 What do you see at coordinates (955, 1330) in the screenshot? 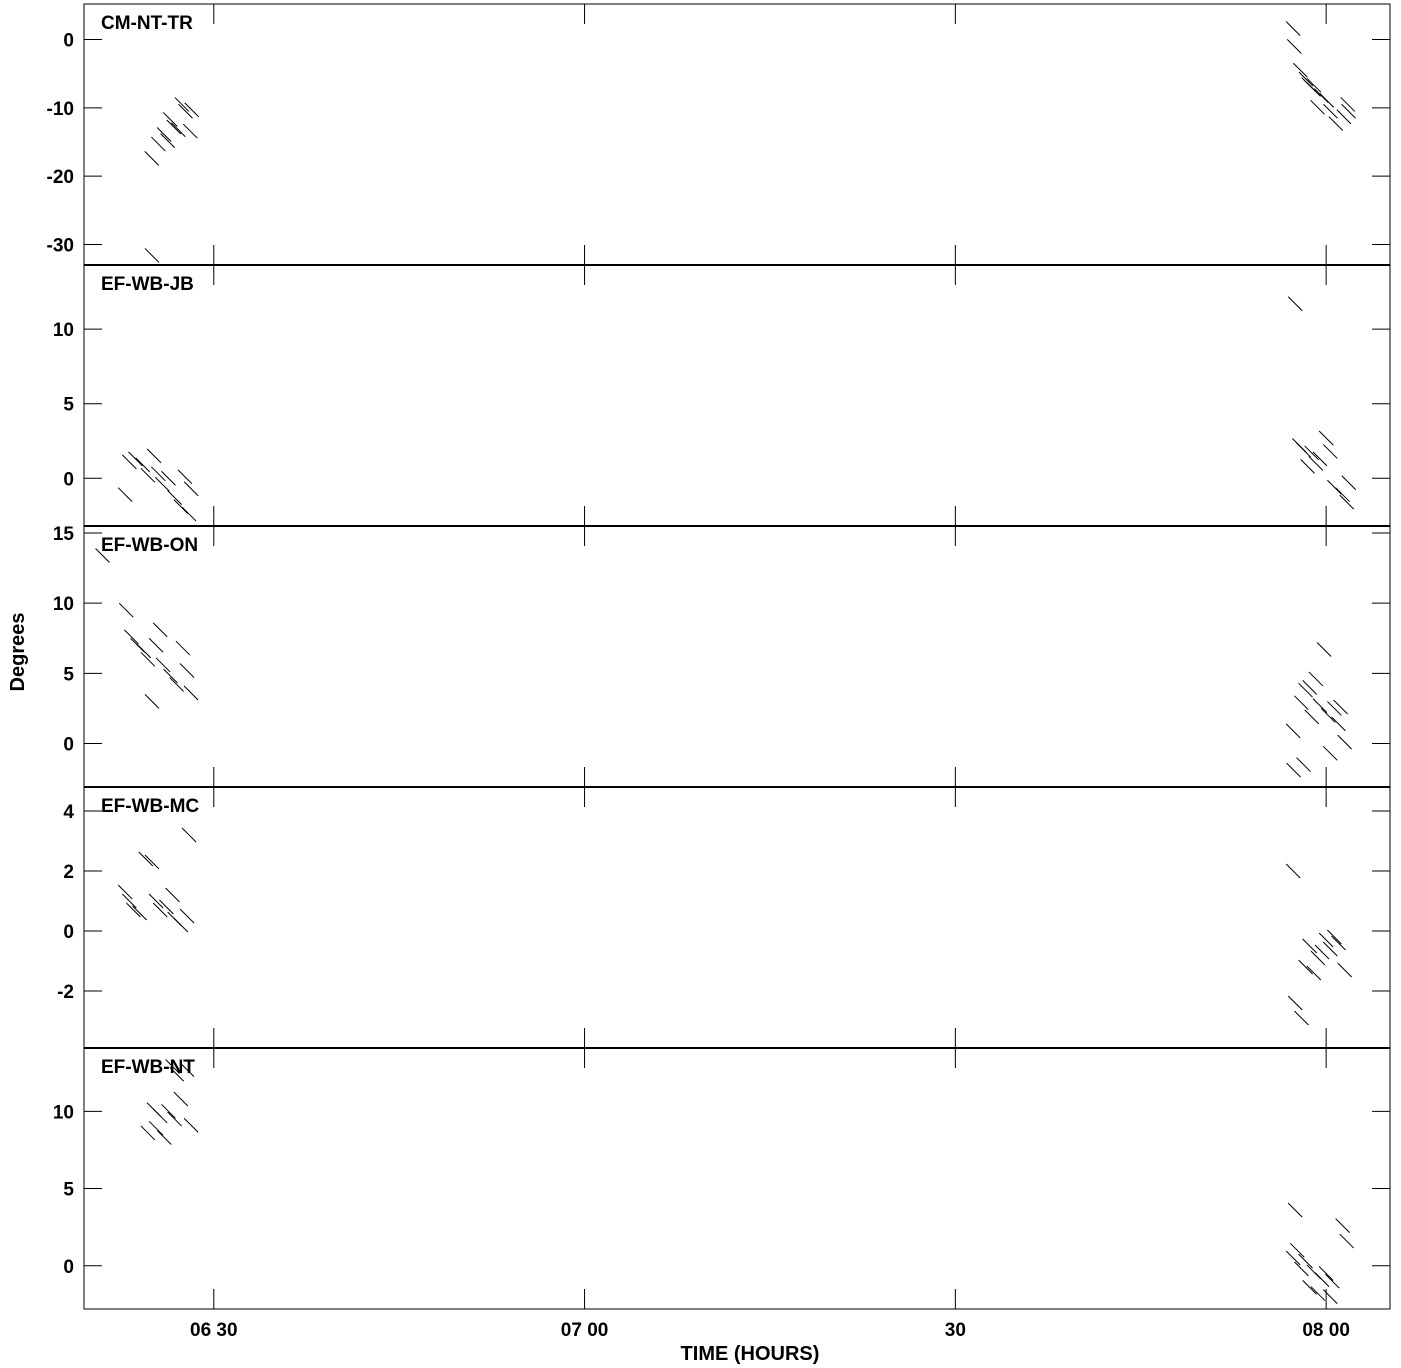
I see `x-tick-label: 30` at bounding box center [955, 1330].